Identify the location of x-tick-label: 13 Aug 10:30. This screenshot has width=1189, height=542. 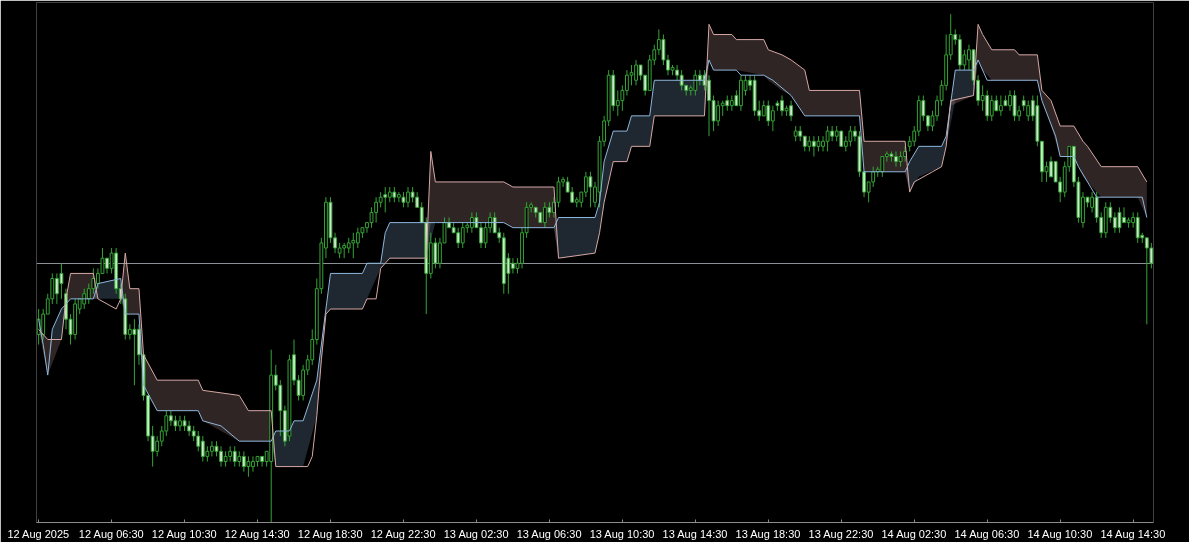
(622, 533).